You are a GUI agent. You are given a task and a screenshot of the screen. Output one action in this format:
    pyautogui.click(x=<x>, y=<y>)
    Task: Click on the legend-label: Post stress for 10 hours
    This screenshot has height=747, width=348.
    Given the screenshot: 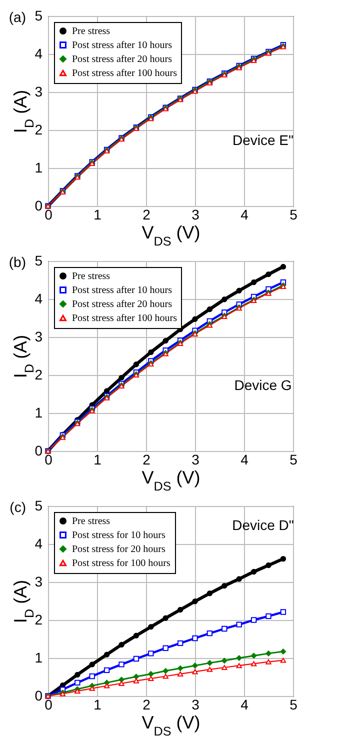 What is the action you would take?
    pyautogui.click(x=119, y=535)
    